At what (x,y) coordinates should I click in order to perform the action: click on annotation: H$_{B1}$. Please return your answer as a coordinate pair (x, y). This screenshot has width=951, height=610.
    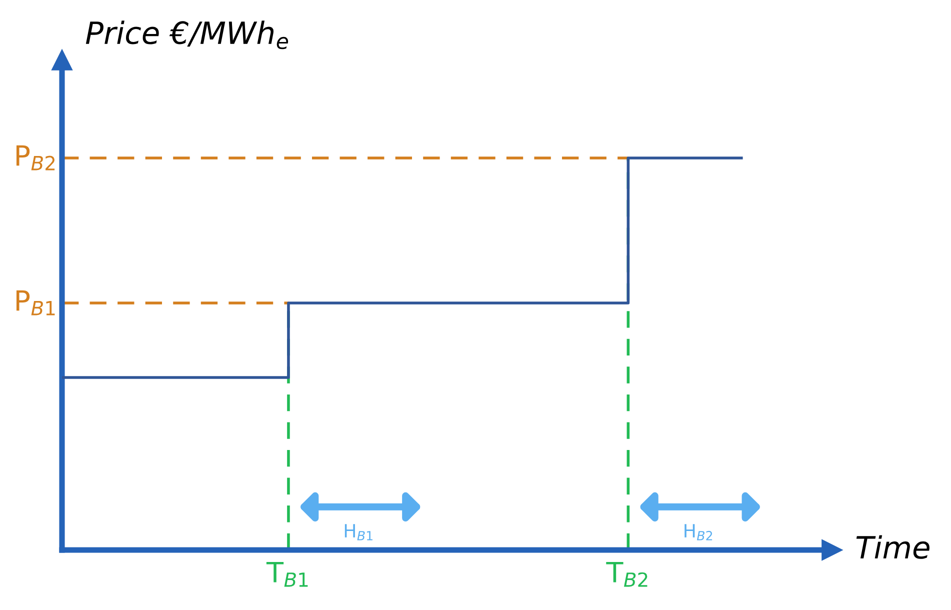
    Looking at the image, I should click on (358, 532).